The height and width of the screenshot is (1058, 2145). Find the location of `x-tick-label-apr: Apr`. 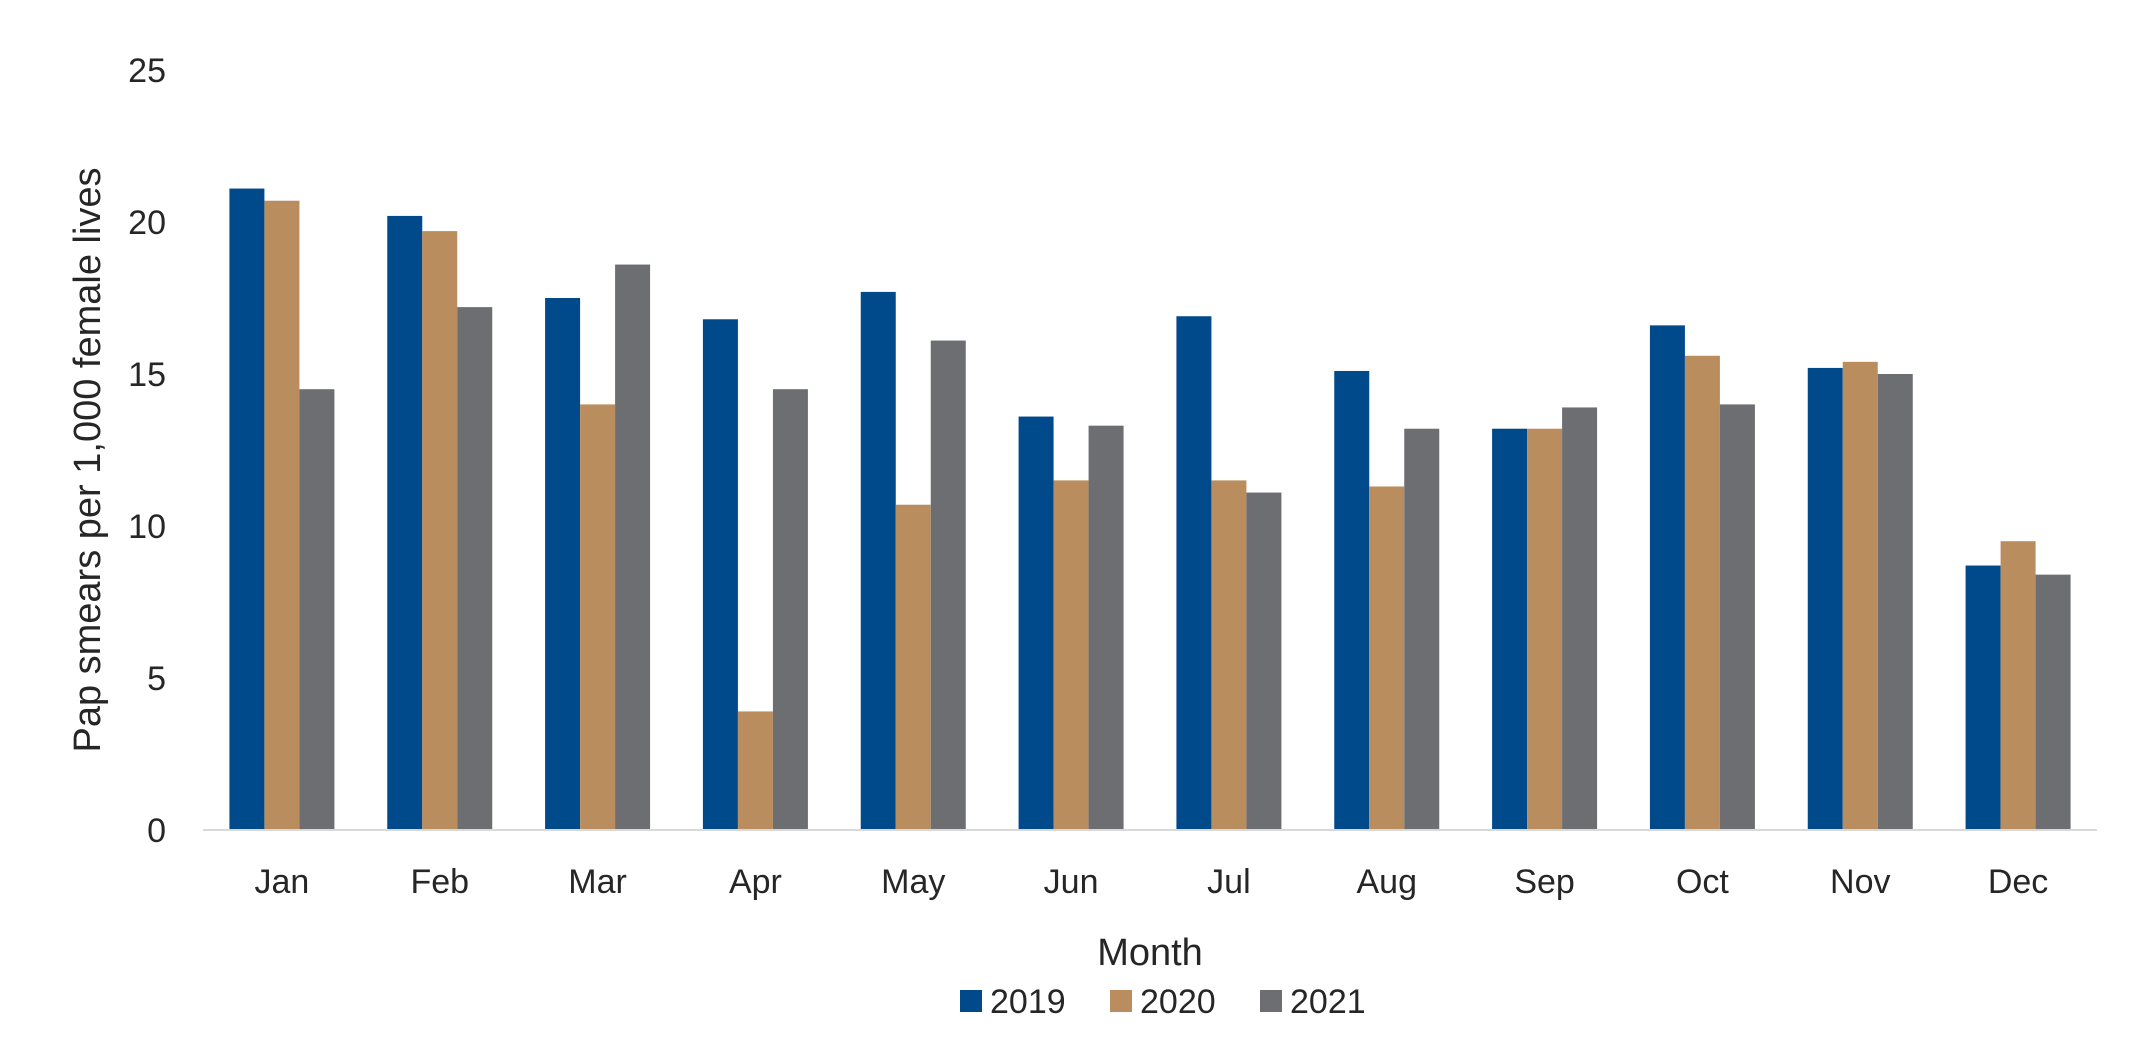

x-tick-label-apr: Apr is located at coordinates (755, 882).